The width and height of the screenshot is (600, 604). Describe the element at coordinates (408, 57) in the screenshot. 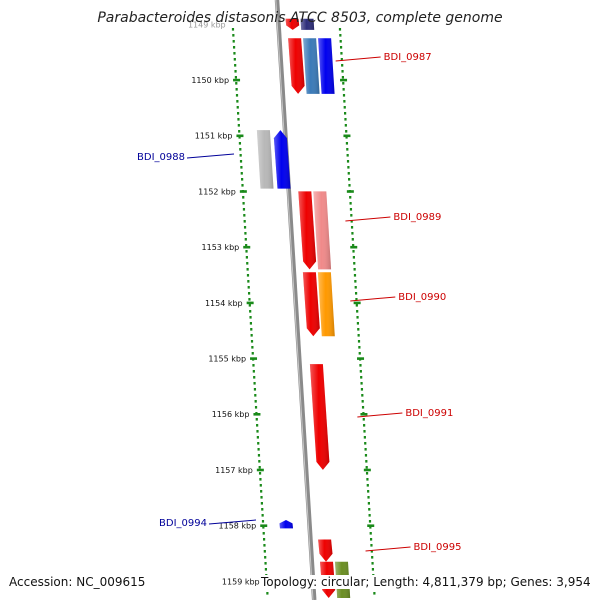

I see `gene-label-bdi_0987: BDI_0987` at that location.